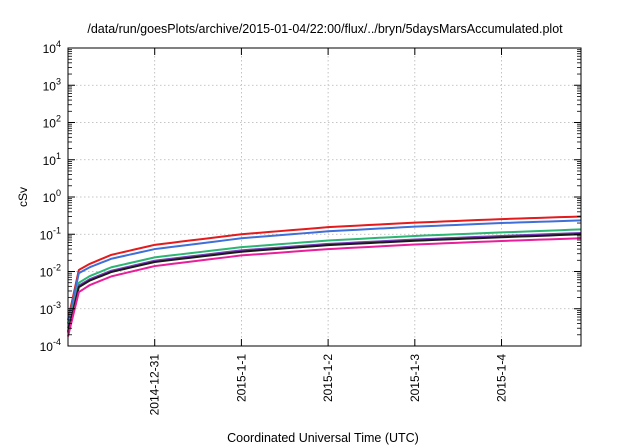  What do you see at coordinates (328, 378) in the screenshot?
I see `x-tick-label: 2015-1-2` at bounding box center [328, 378].